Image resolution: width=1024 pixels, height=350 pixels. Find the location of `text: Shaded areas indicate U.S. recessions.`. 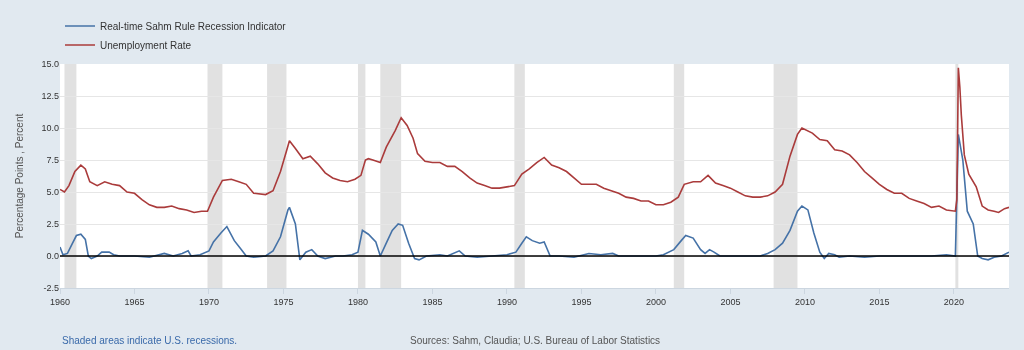

text: Shaded areas indicate U.S. recessions. is located at coordinates (150, 340).